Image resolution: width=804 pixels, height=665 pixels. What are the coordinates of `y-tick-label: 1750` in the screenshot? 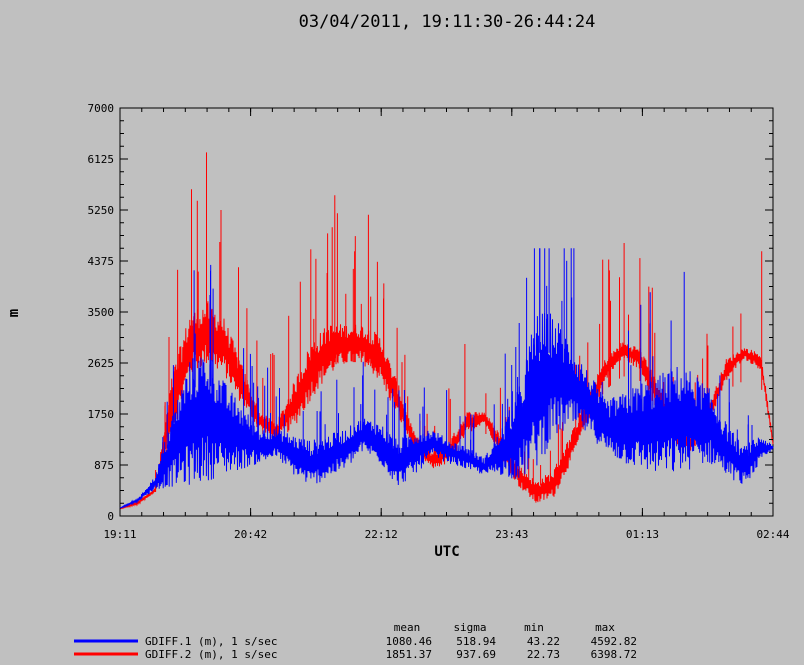 It's located at (101, 414).